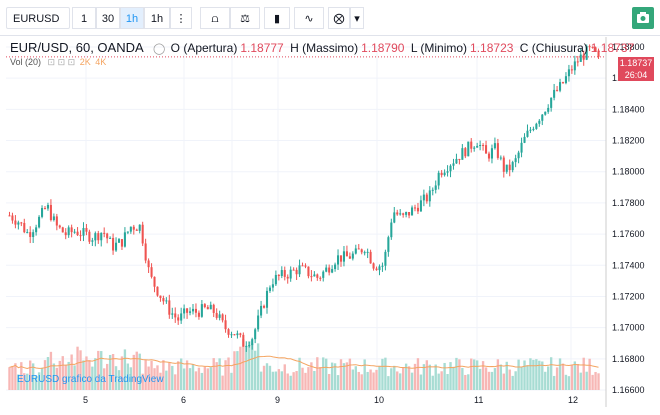 The width and height of the screenshot is (660, 415). I want to click on interval-1h-button: 1h, so click(157, 18).